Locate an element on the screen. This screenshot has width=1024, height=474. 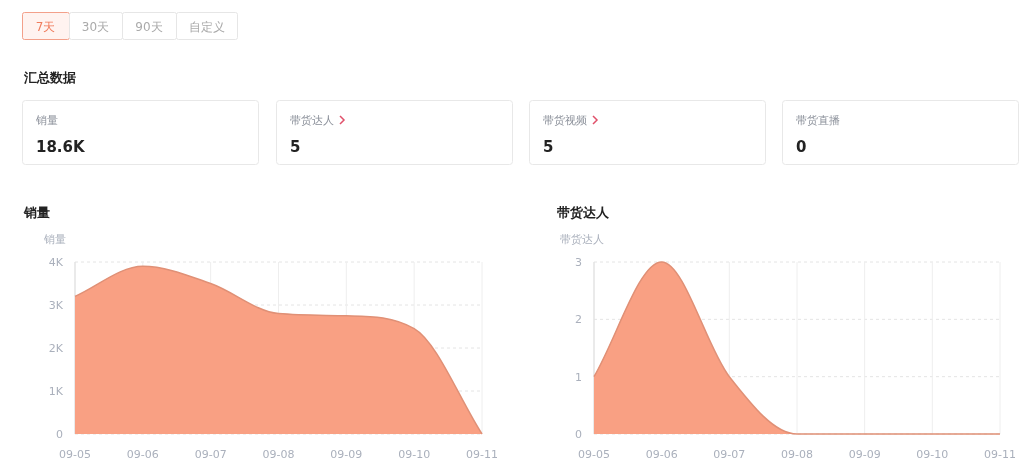
chart-title: 带货达人 is located at coordinates (583, 212).